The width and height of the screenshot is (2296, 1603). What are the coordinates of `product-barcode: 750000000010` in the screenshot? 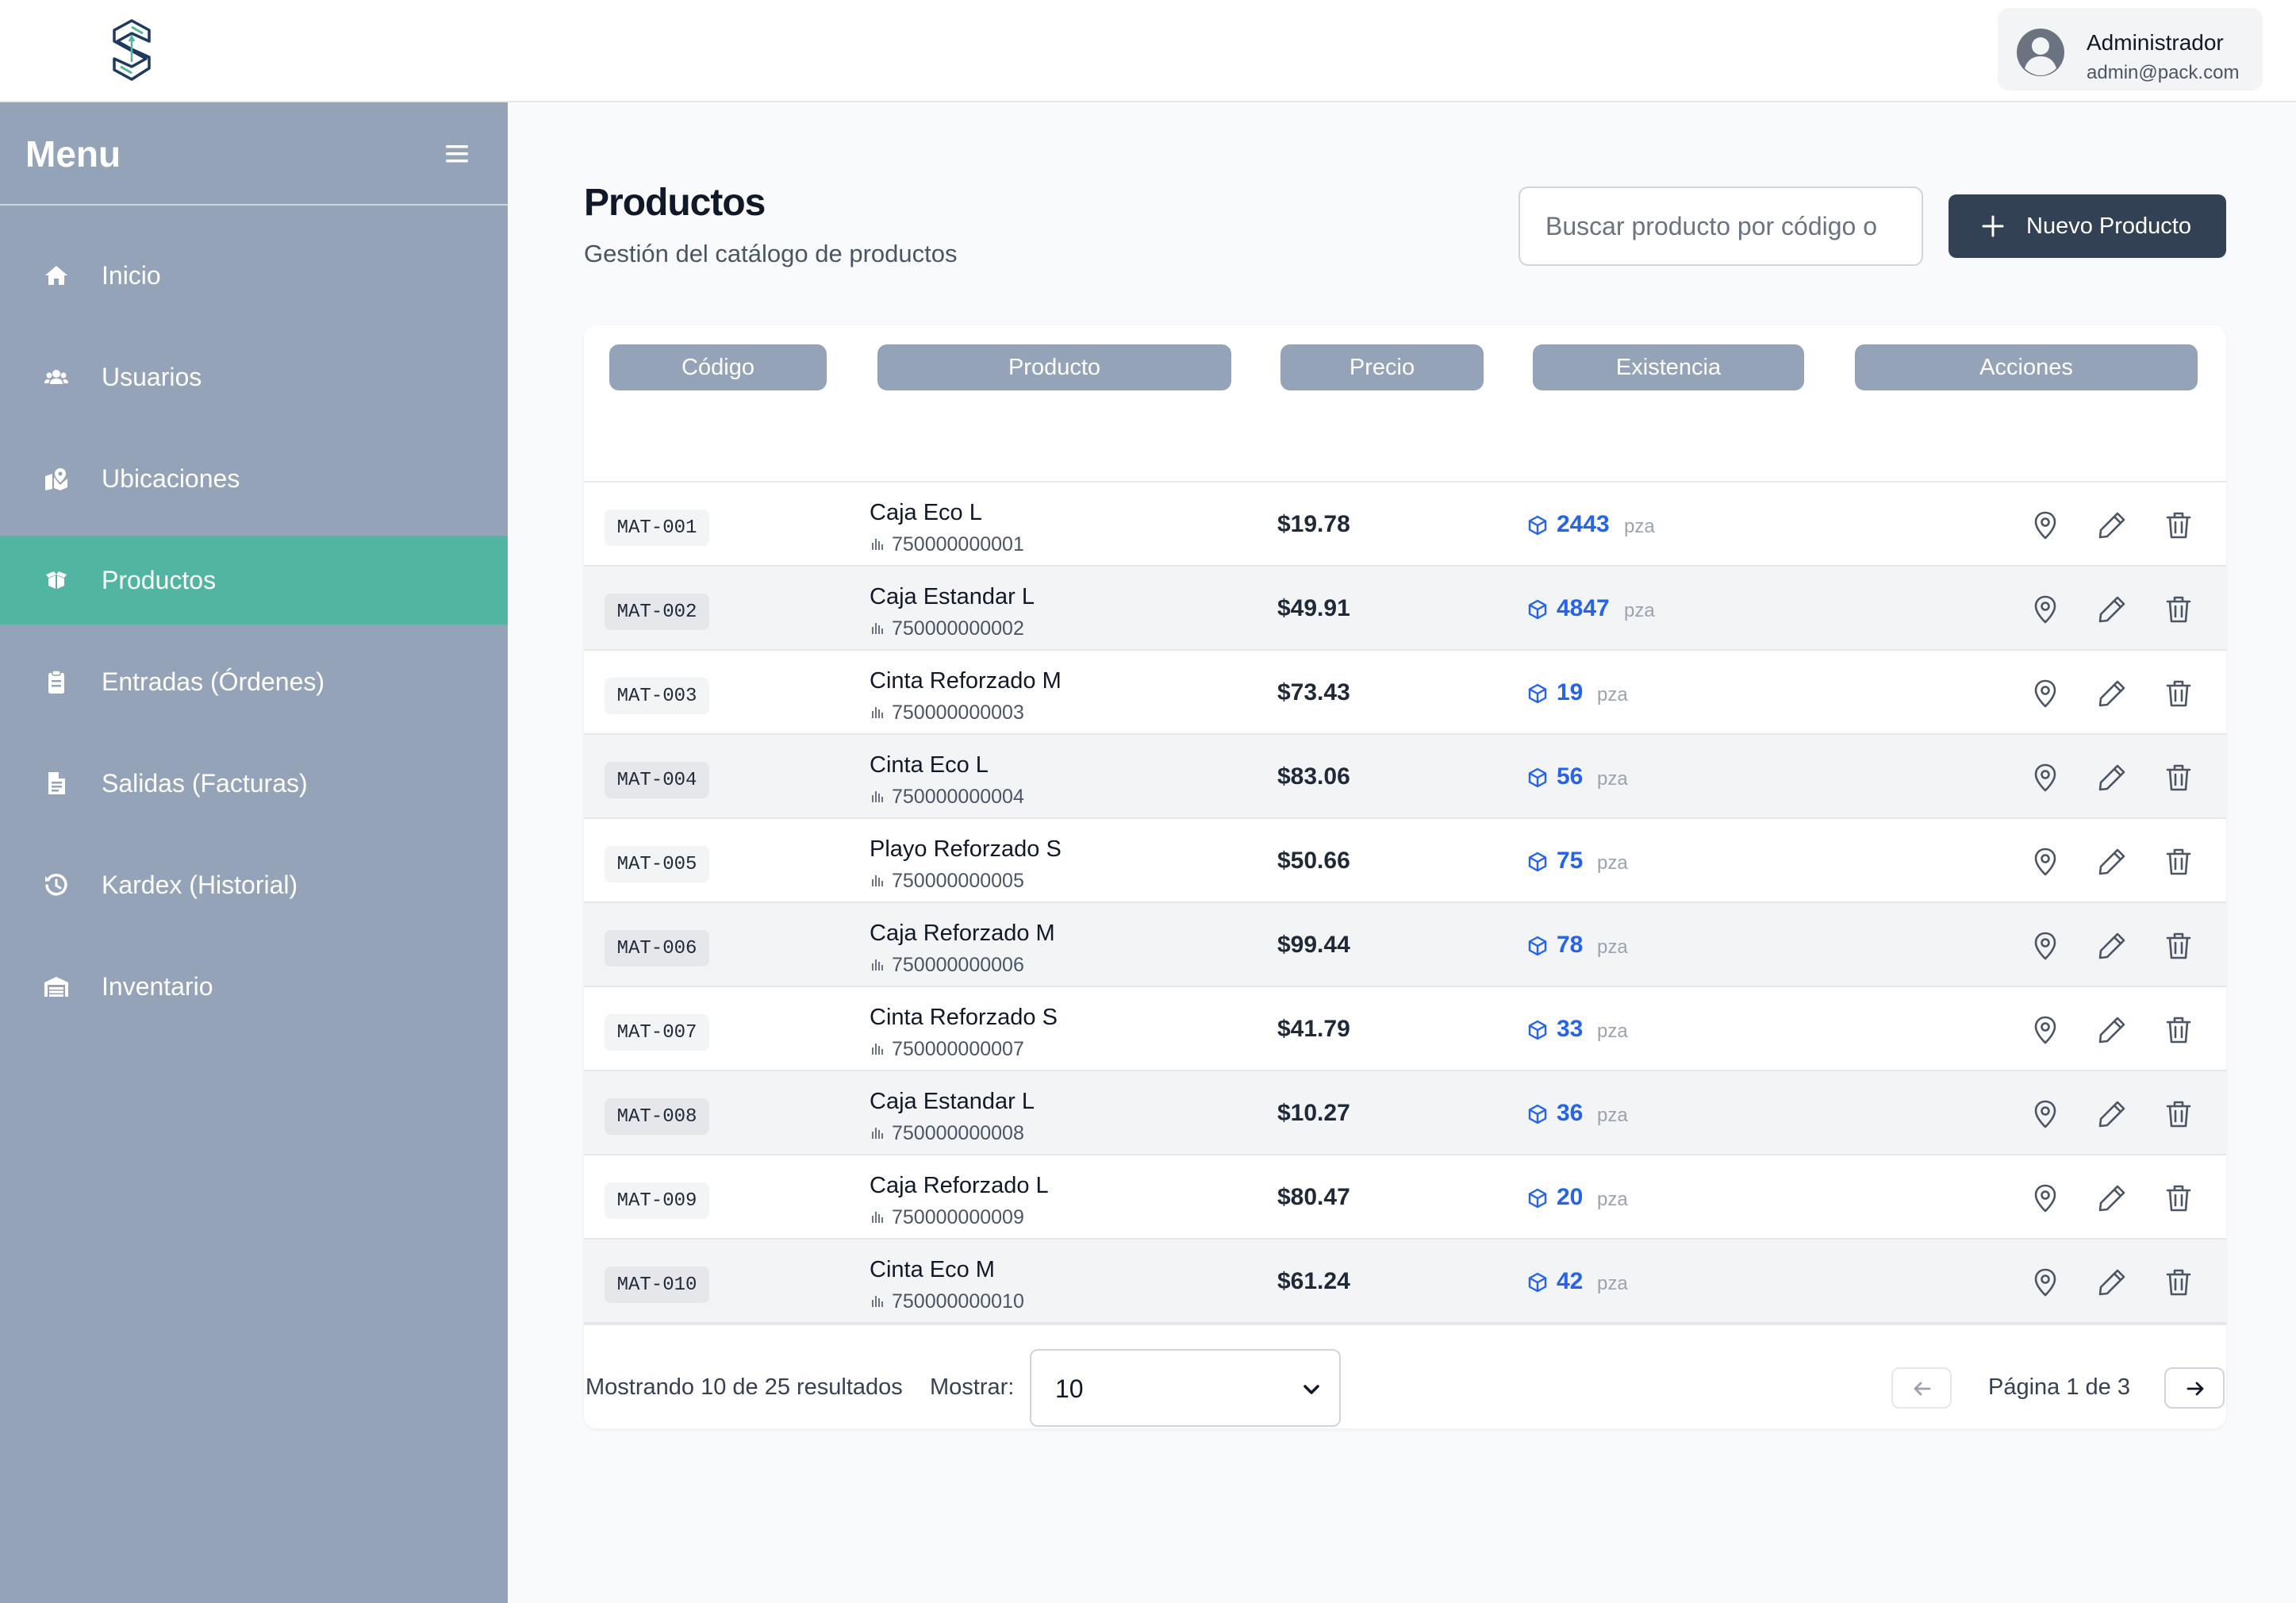 It's located at (958, 1301).